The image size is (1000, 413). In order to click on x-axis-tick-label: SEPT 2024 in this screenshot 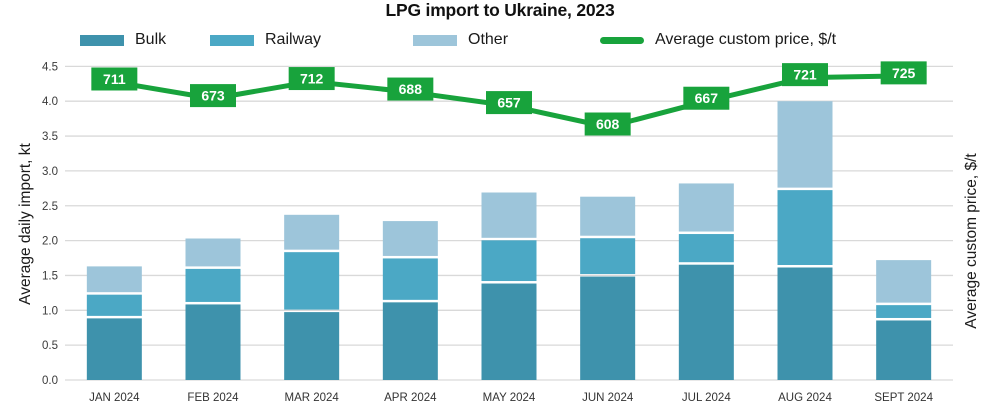, I will do `click(903, 398)`.